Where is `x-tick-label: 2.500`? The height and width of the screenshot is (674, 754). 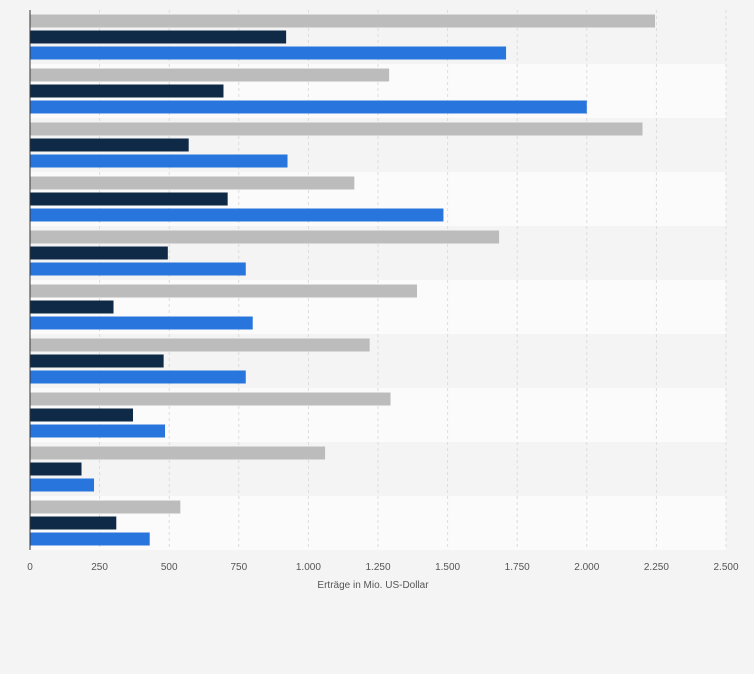
x-tick-label: 2.500 is located at coordinates (725, 567).